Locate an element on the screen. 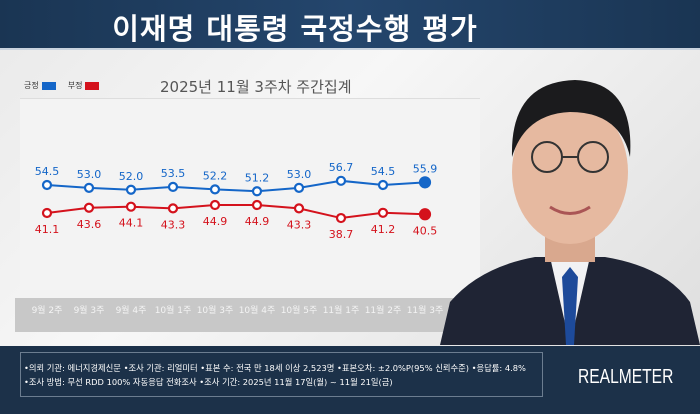  header-band: 이재명 대통령 국정수행 평가 is located at coordinates (350, 25).